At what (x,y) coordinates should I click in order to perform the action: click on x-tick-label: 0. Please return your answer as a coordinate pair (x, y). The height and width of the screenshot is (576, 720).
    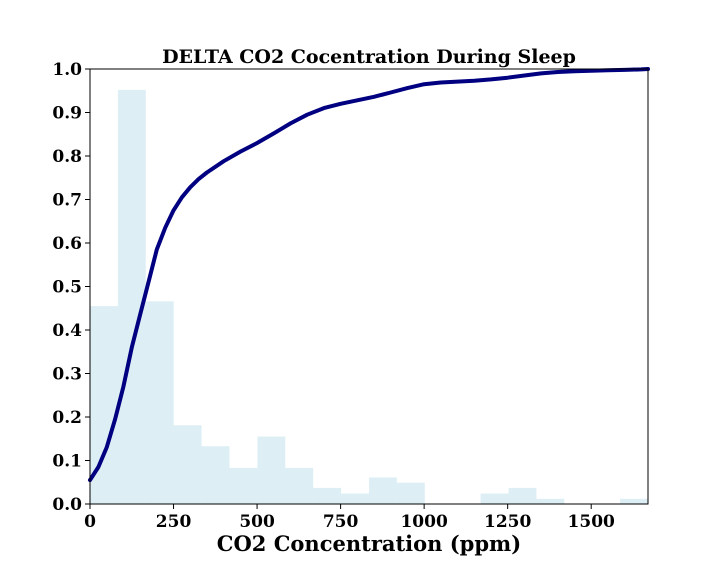
    Looking at the image, I should click on (90, 522).